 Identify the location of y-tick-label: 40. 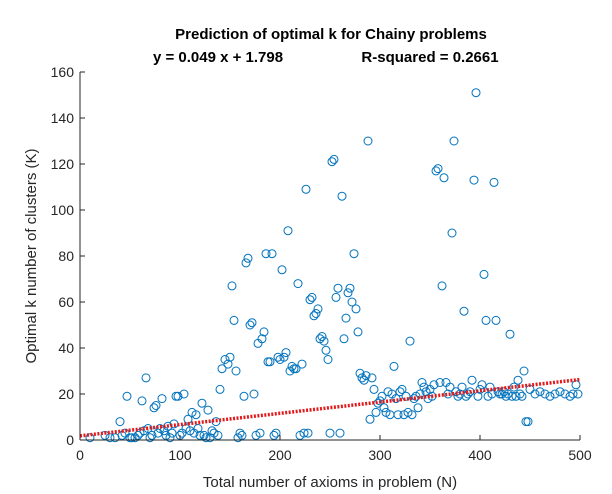
(66, 348).